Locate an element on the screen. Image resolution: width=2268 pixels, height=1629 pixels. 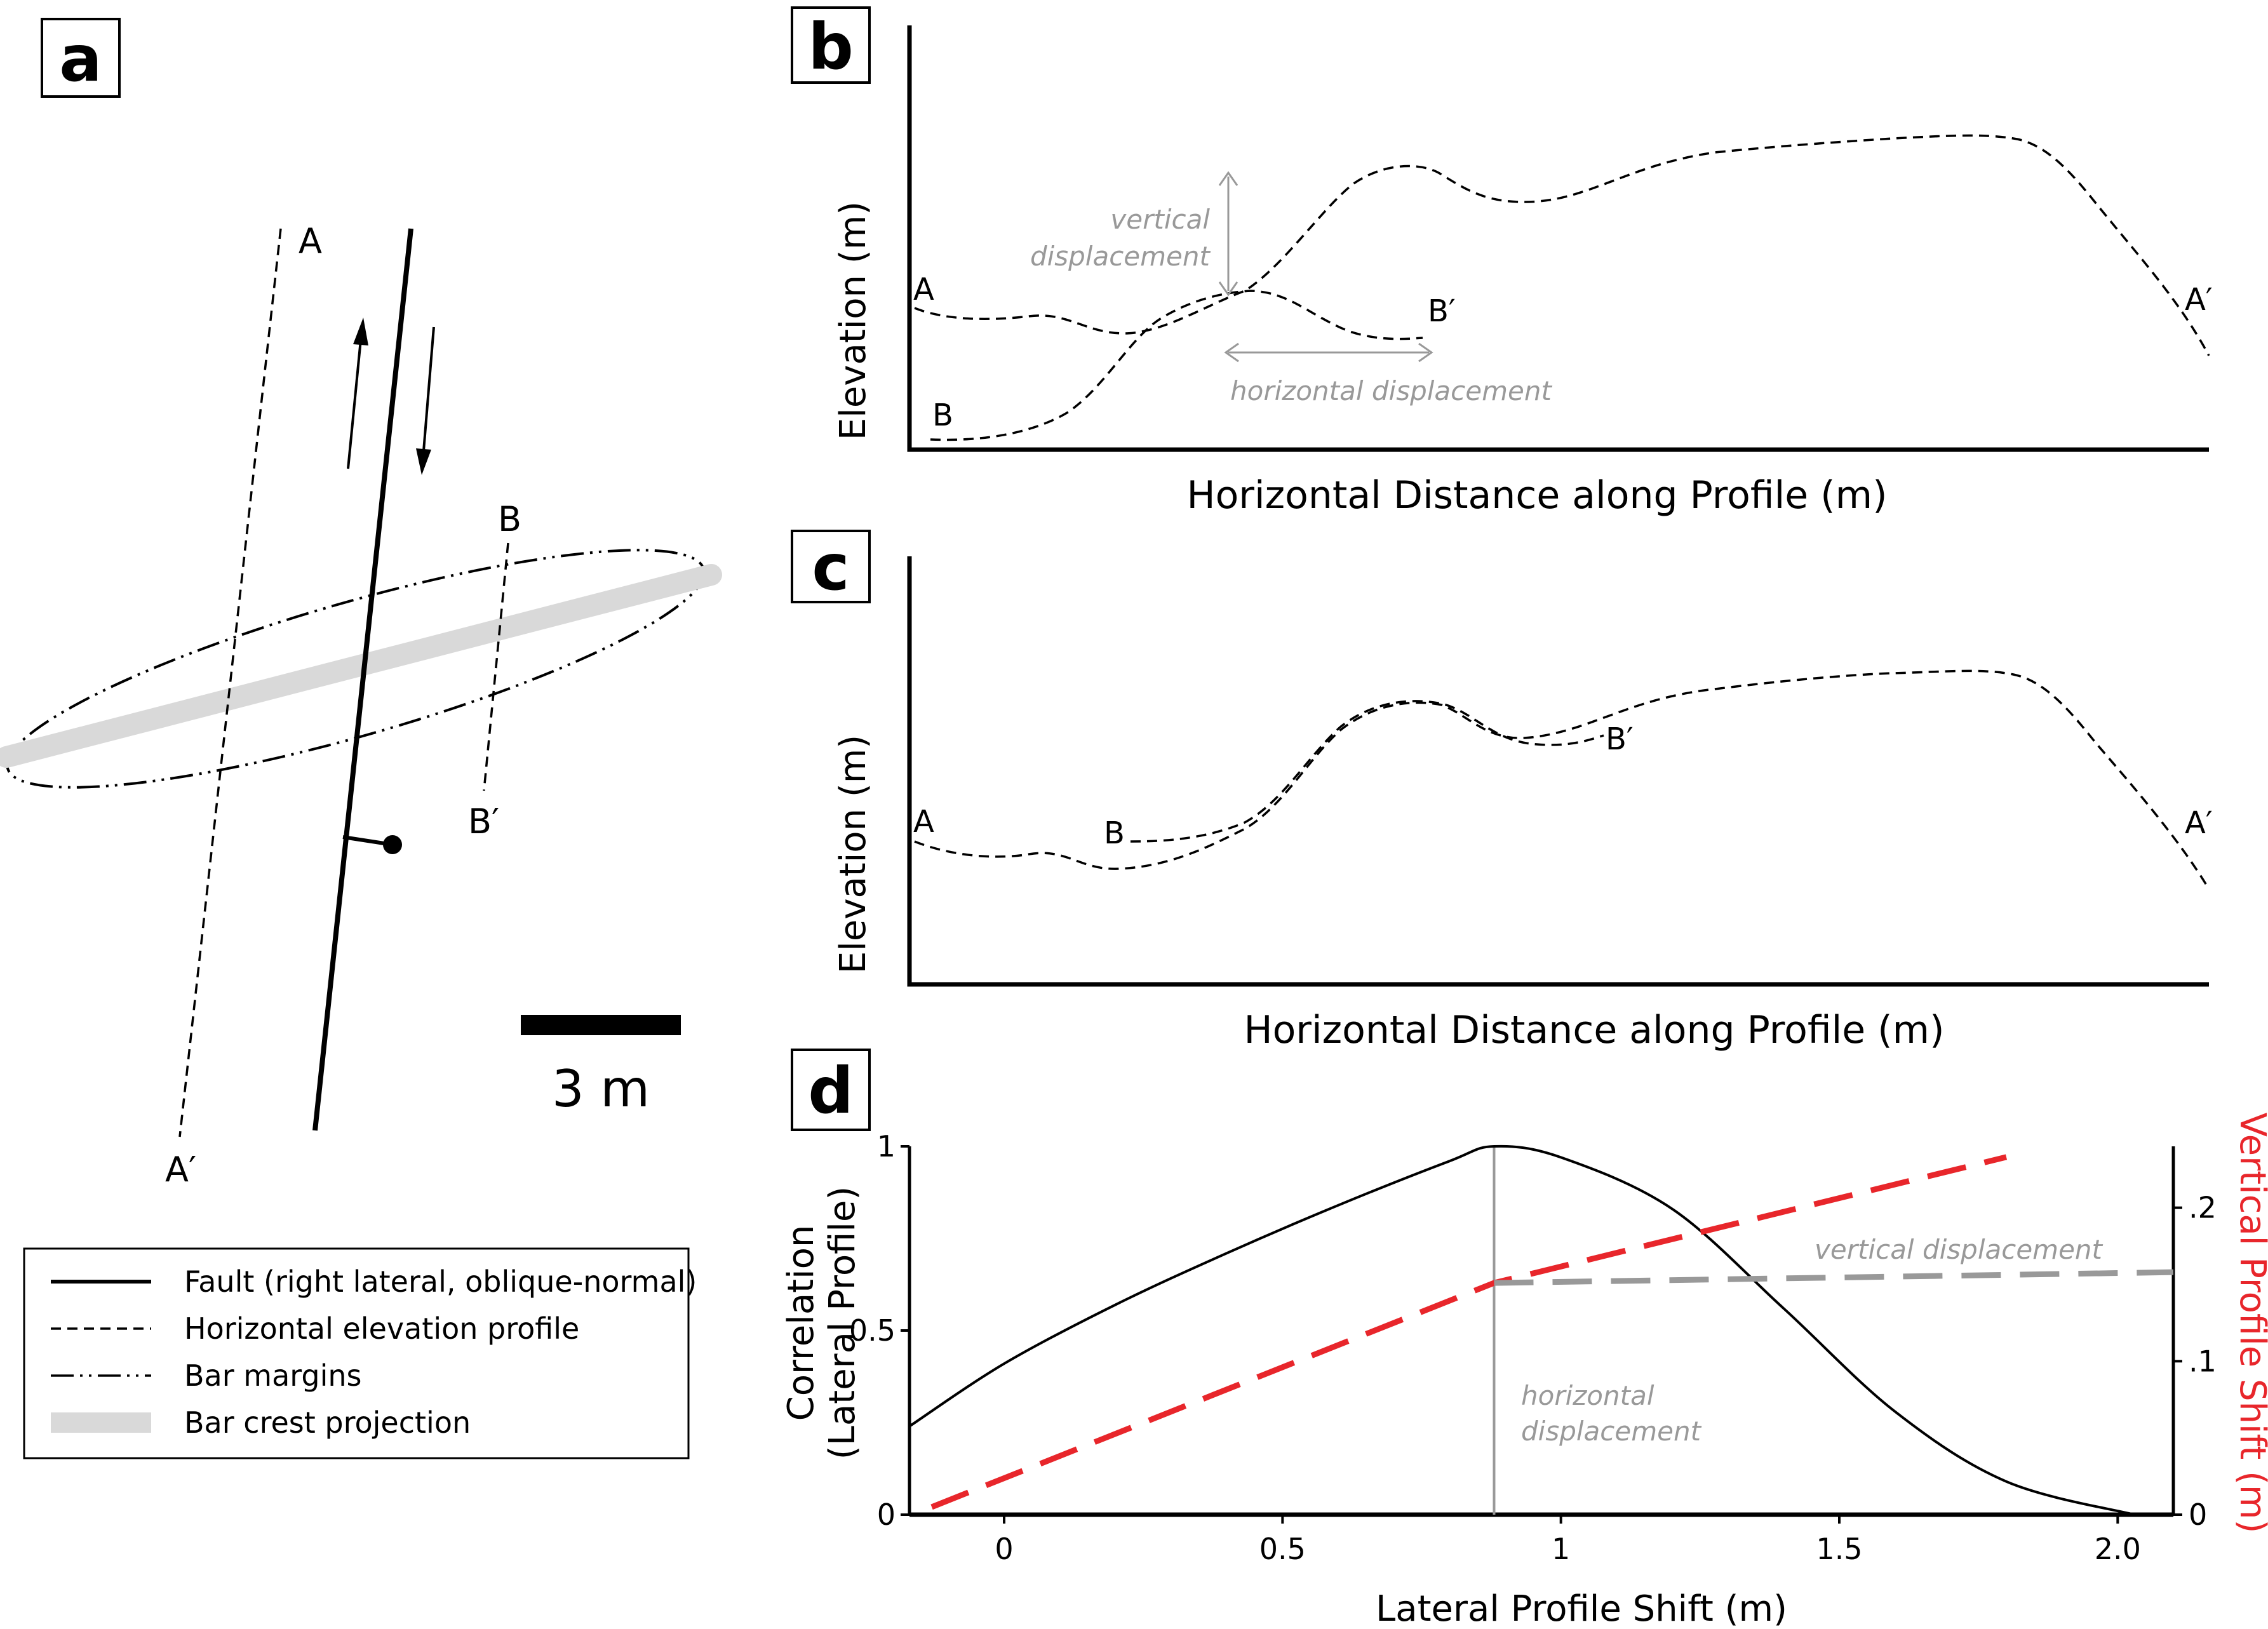
panel-c-xlabel: Horizontal Distance along Profile (m) is located at coordinates (1594, 1030).